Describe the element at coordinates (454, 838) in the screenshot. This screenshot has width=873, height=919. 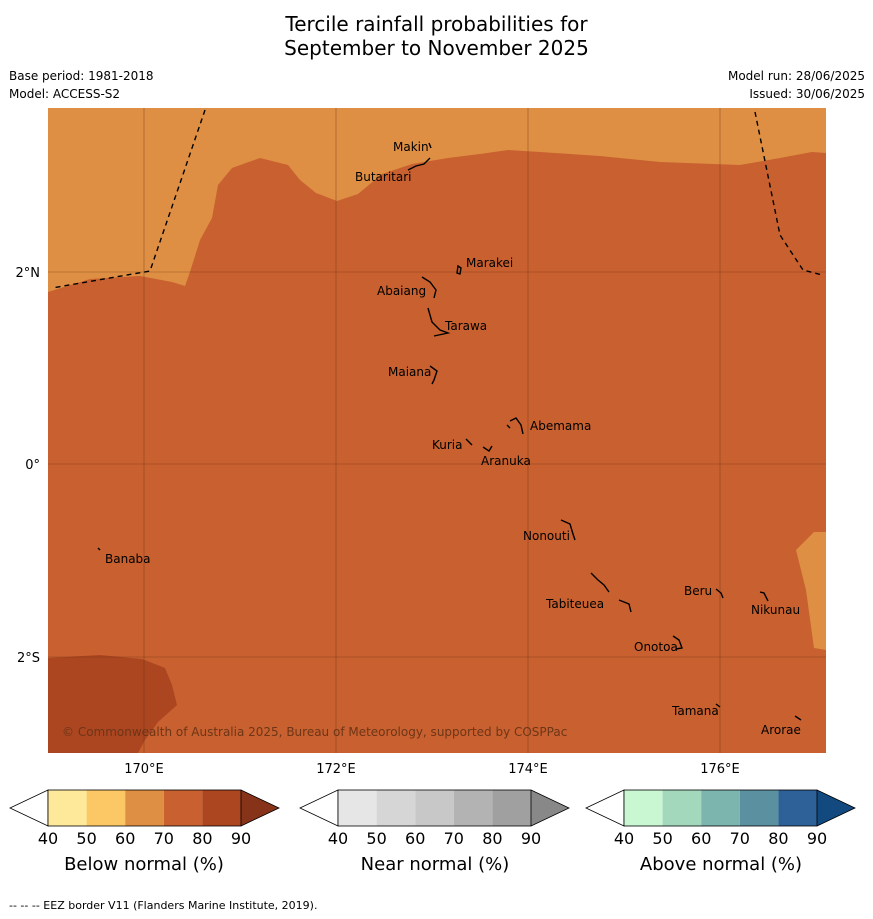
I see `near-tick-70: 70` at that location.